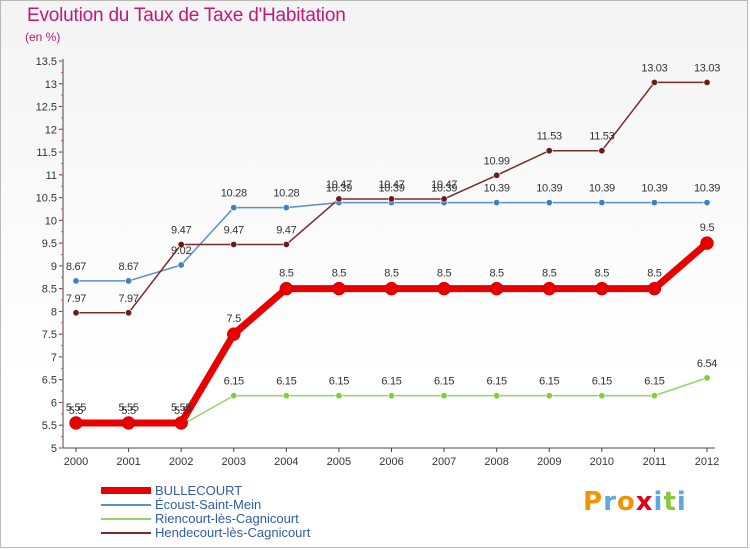  What do you see at coordinates (49, 381) in the screenshot?
I see `y-tick-label: 6.5` at bounding box center [49, 381].